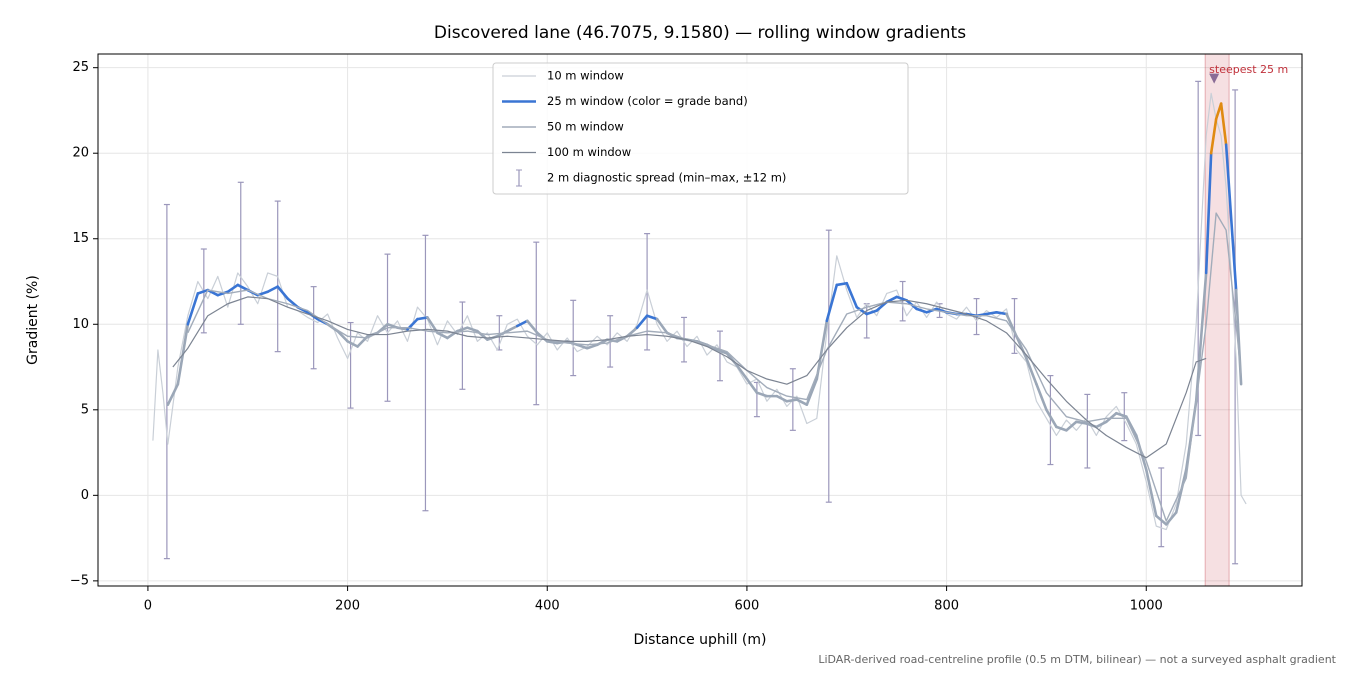 The height and width of the screenshot is (675, 1350). What do you see at coordinates (747, 606) in the screenshot?
I see `x-tick-label: 600` at bounding box center [747, 606].